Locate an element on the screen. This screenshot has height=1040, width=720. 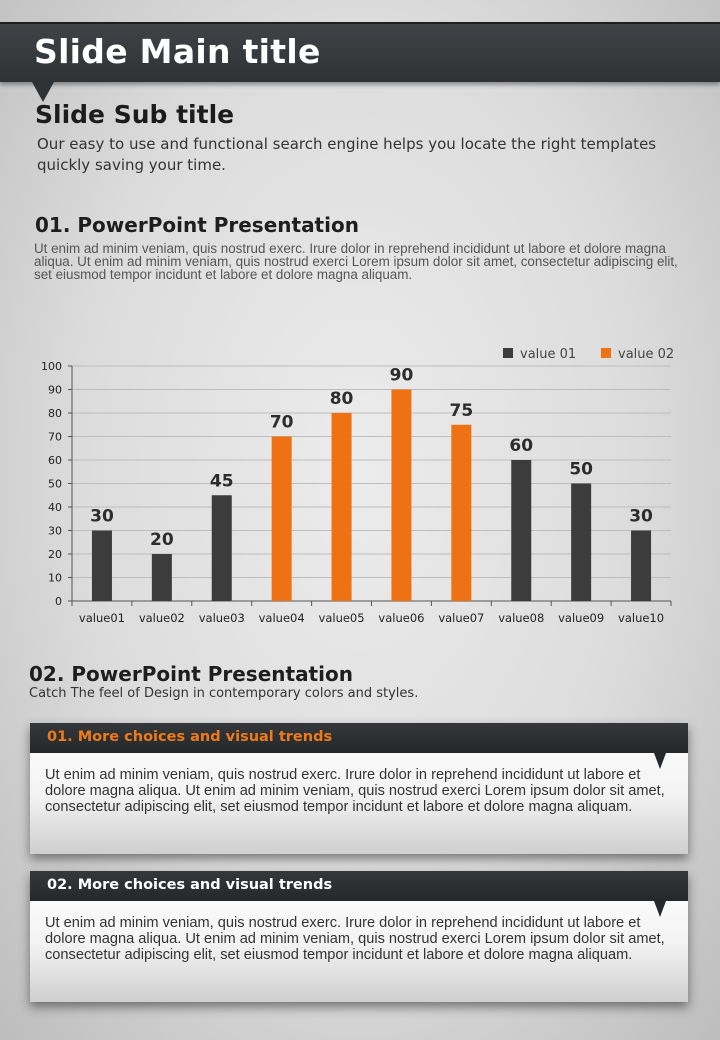
bar-value07 is located at coordinates (461, 512).